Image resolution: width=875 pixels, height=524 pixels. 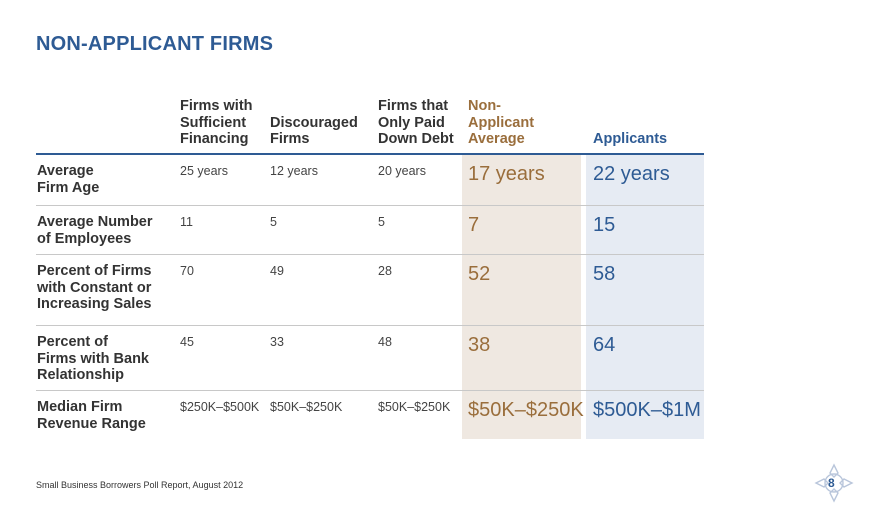 What do you see at coordinates (81, 375) in the screenshot?
I see `label-line: Relationship` at bounding box center [81, 375].